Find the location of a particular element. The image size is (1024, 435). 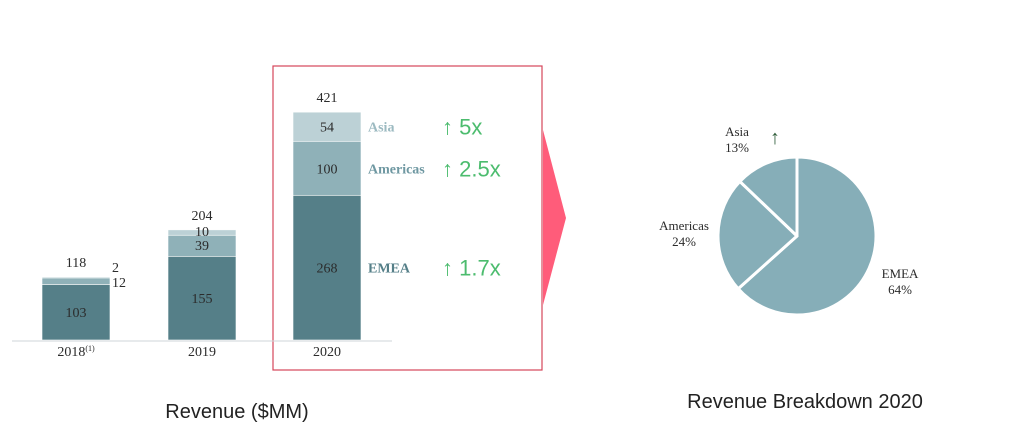

series-label-emea: EMEA is located at coordinates (389, 269).